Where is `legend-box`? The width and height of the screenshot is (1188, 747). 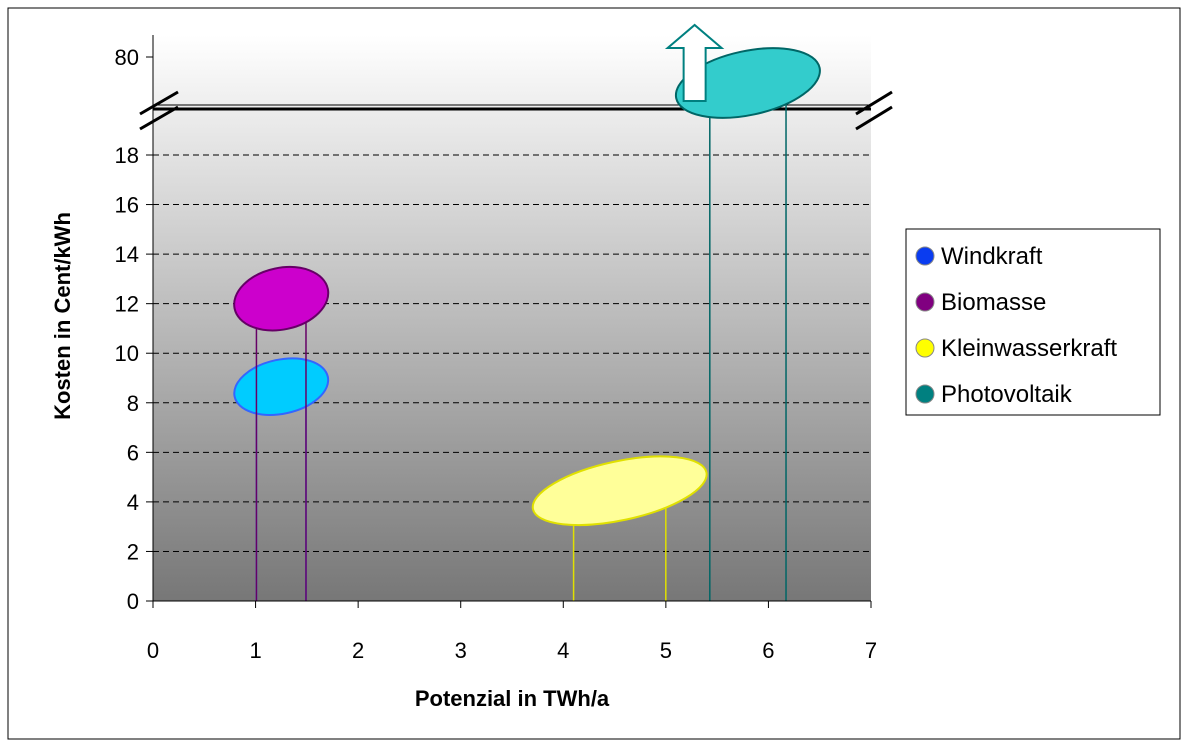
legend-box is located at coordinates (1033, 322).